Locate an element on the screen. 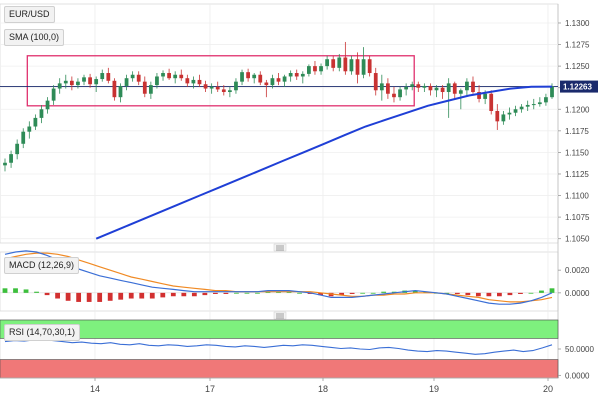  panel-frame is located at coordinates (279, 281).